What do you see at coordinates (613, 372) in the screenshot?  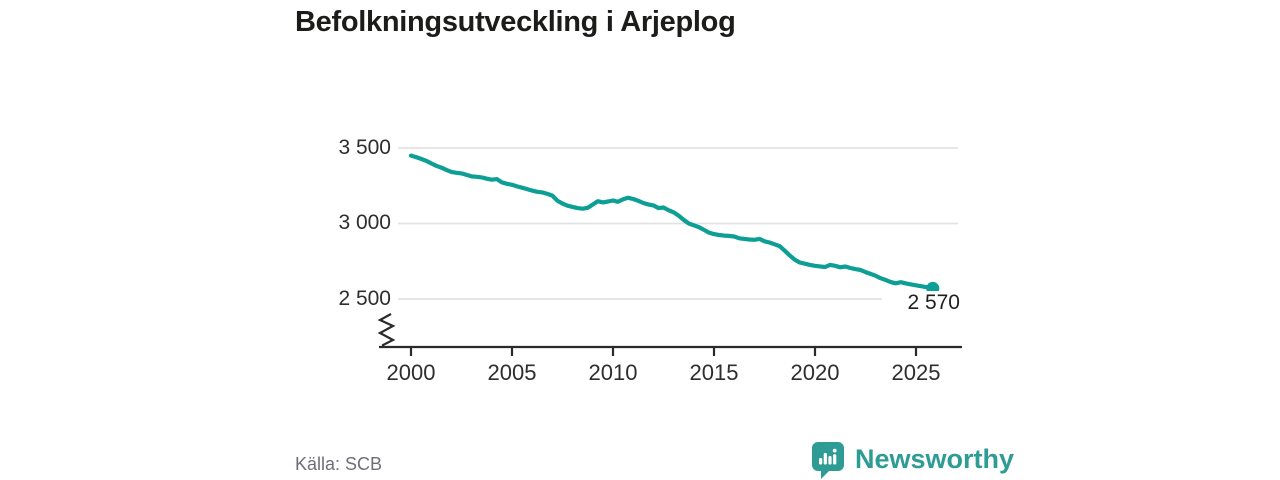 I see `x-tick-2010: 2010` at bounding box center [613, 372].